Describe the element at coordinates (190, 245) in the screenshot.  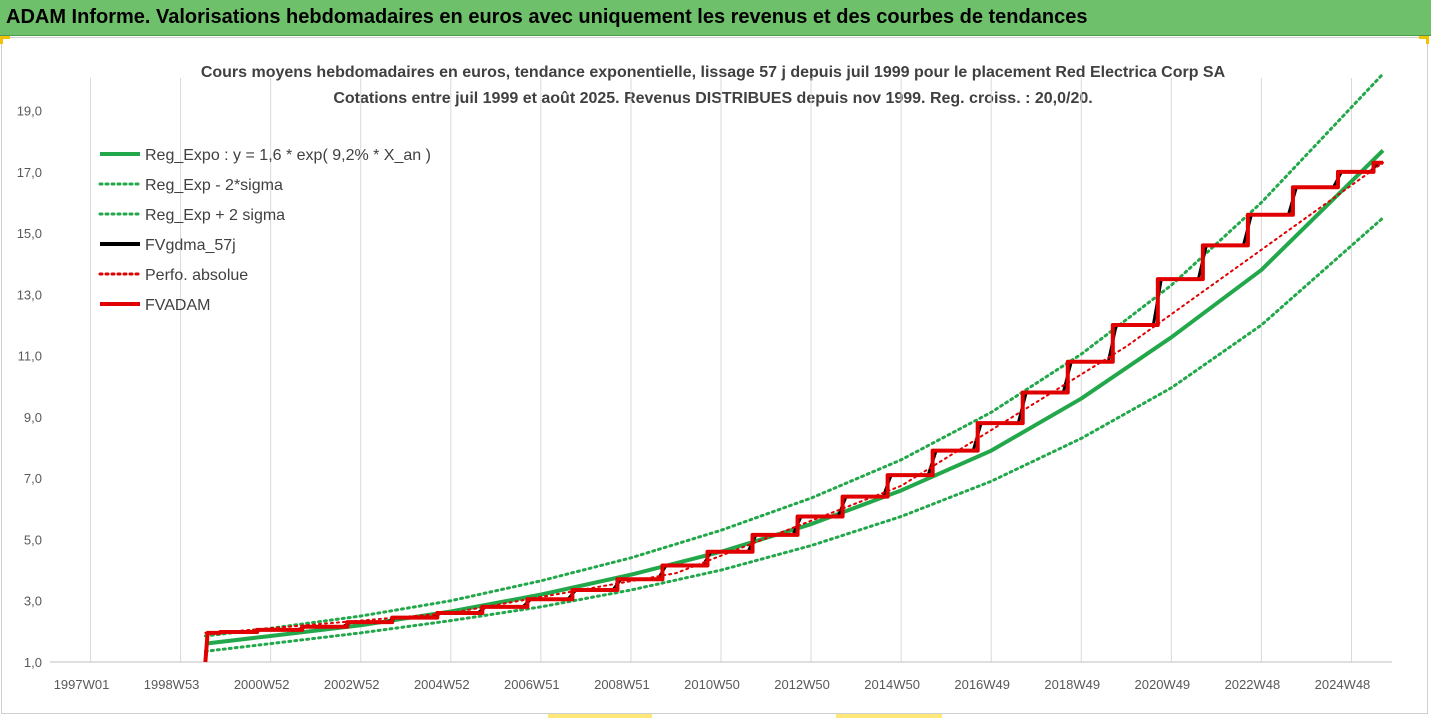
I see `legend-label: FVgdma_57j` at that location.